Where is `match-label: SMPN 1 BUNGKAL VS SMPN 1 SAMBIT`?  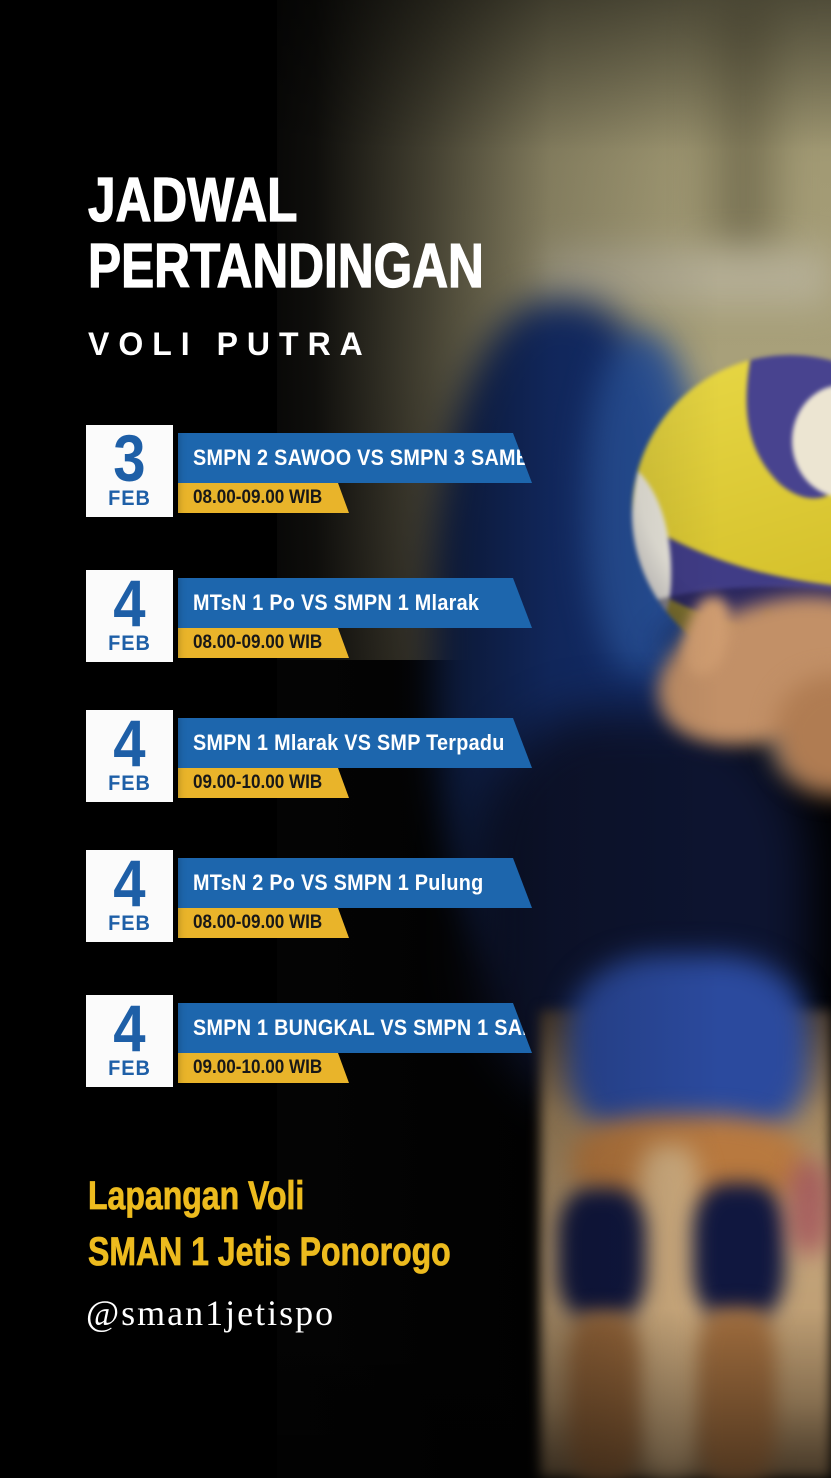 match-label: SMPN 1 BUNGKAL VS SMPN 1 SAMBIT is located at coordinates (382, 1027).